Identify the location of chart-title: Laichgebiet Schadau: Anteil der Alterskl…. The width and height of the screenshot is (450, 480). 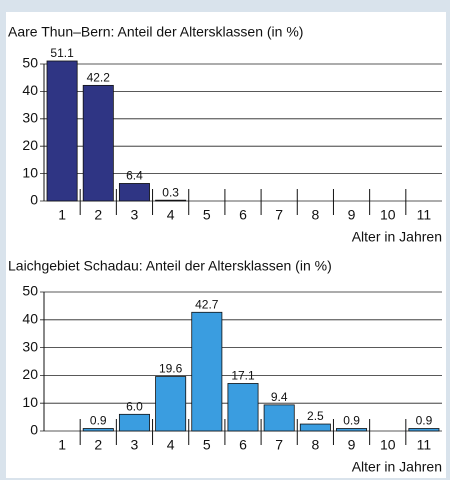
(170, 266).